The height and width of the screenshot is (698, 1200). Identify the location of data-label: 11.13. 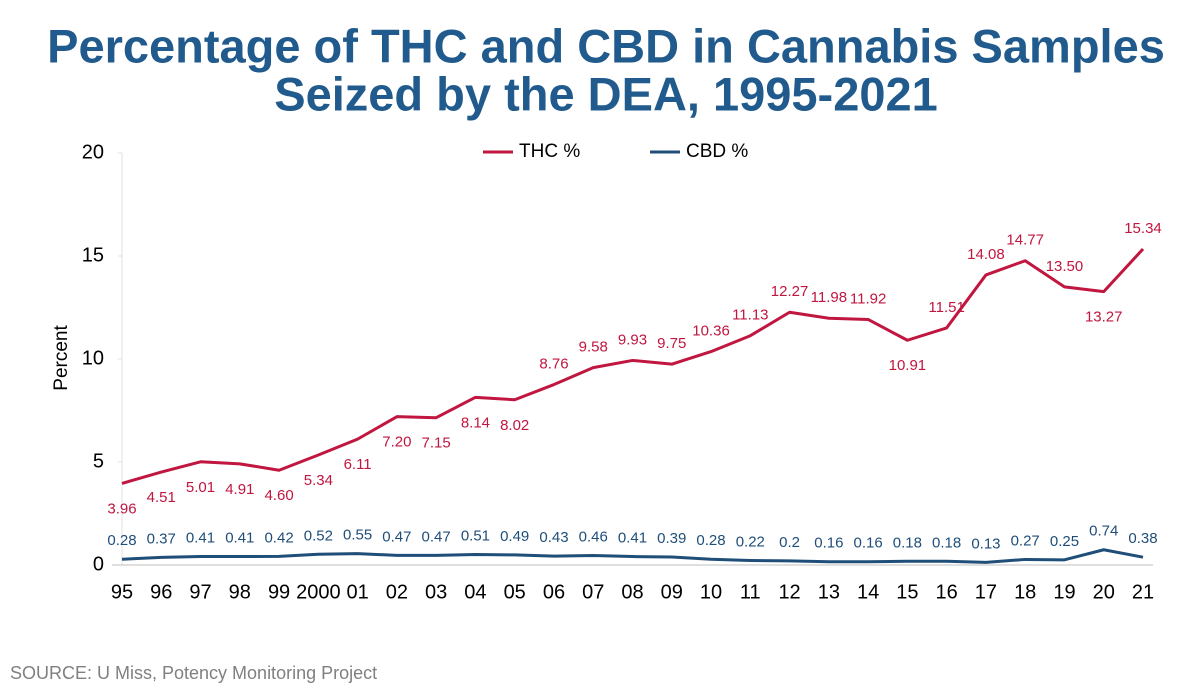
(750, 315).